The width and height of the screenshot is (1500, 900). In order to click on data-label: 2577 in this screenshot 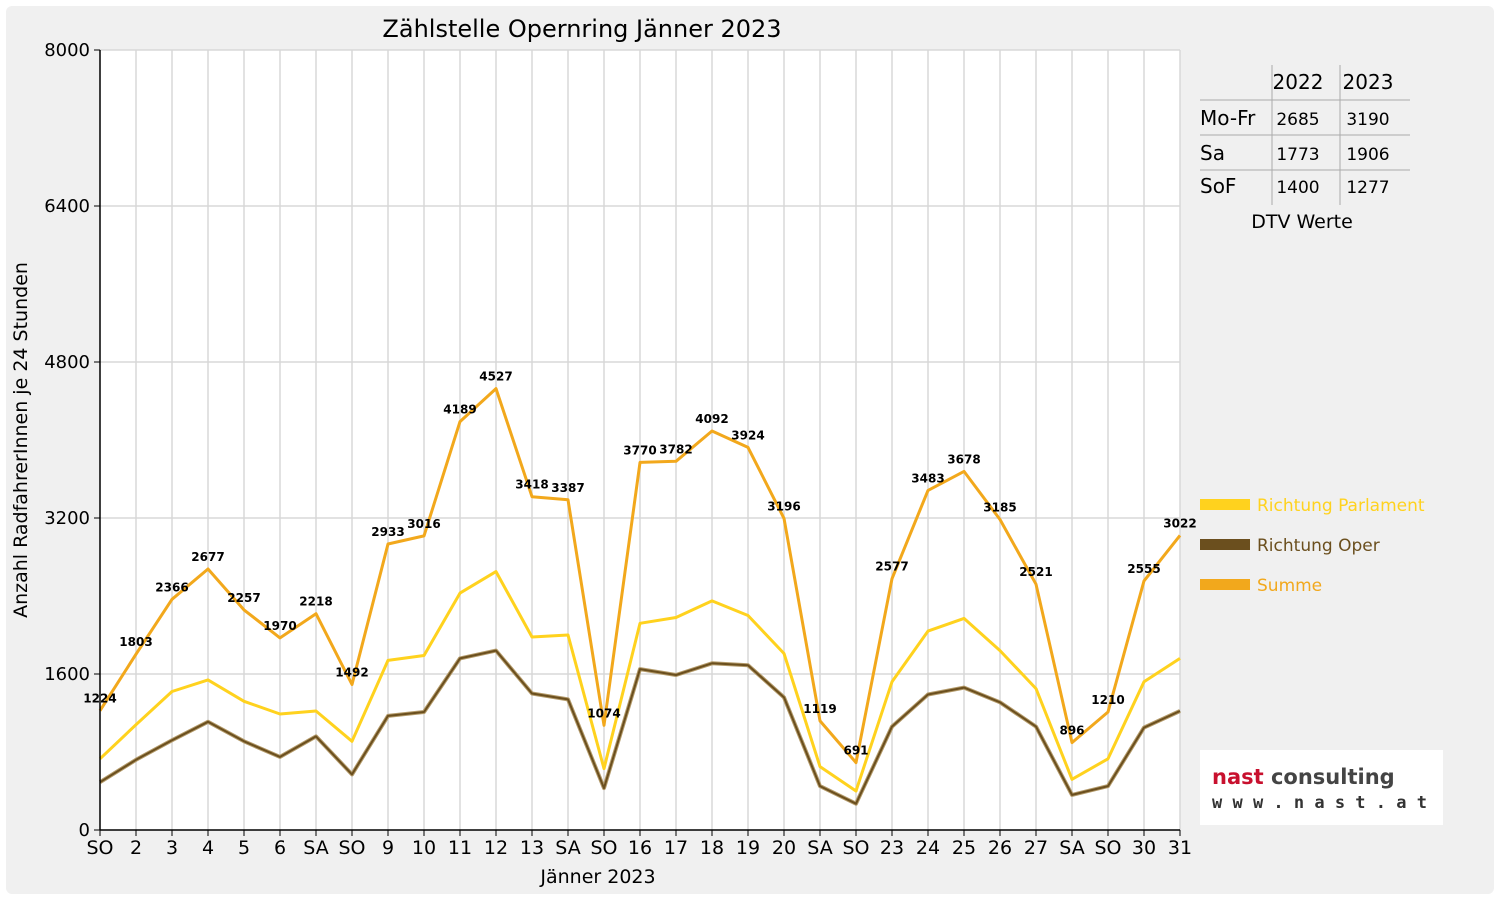, I will do `click(891, 567)`.